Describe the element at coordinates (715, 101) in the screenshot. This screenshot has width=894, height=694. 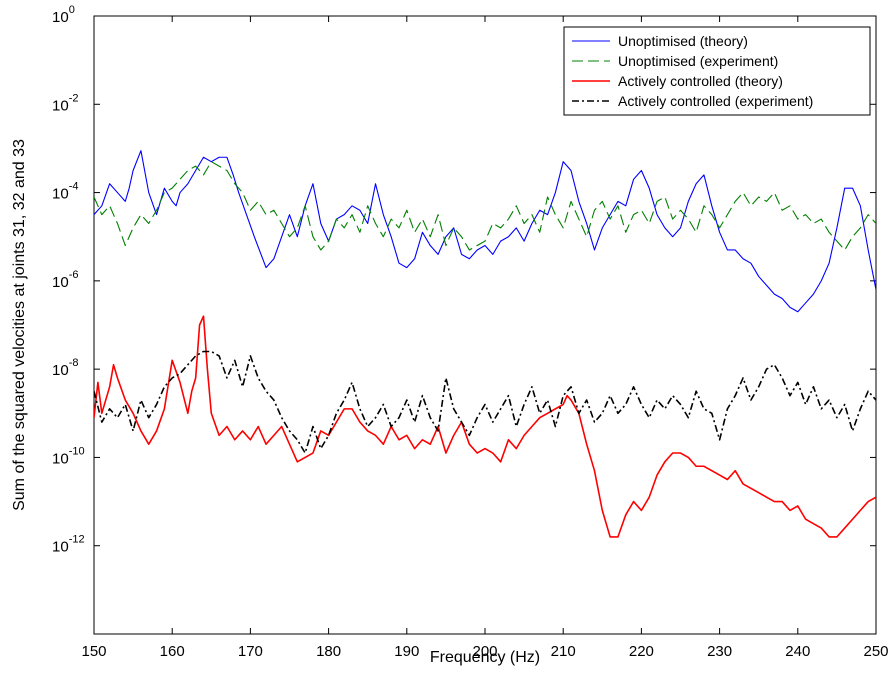
I see `legend-entry-3: Actively controlled (experiment)` at that location.